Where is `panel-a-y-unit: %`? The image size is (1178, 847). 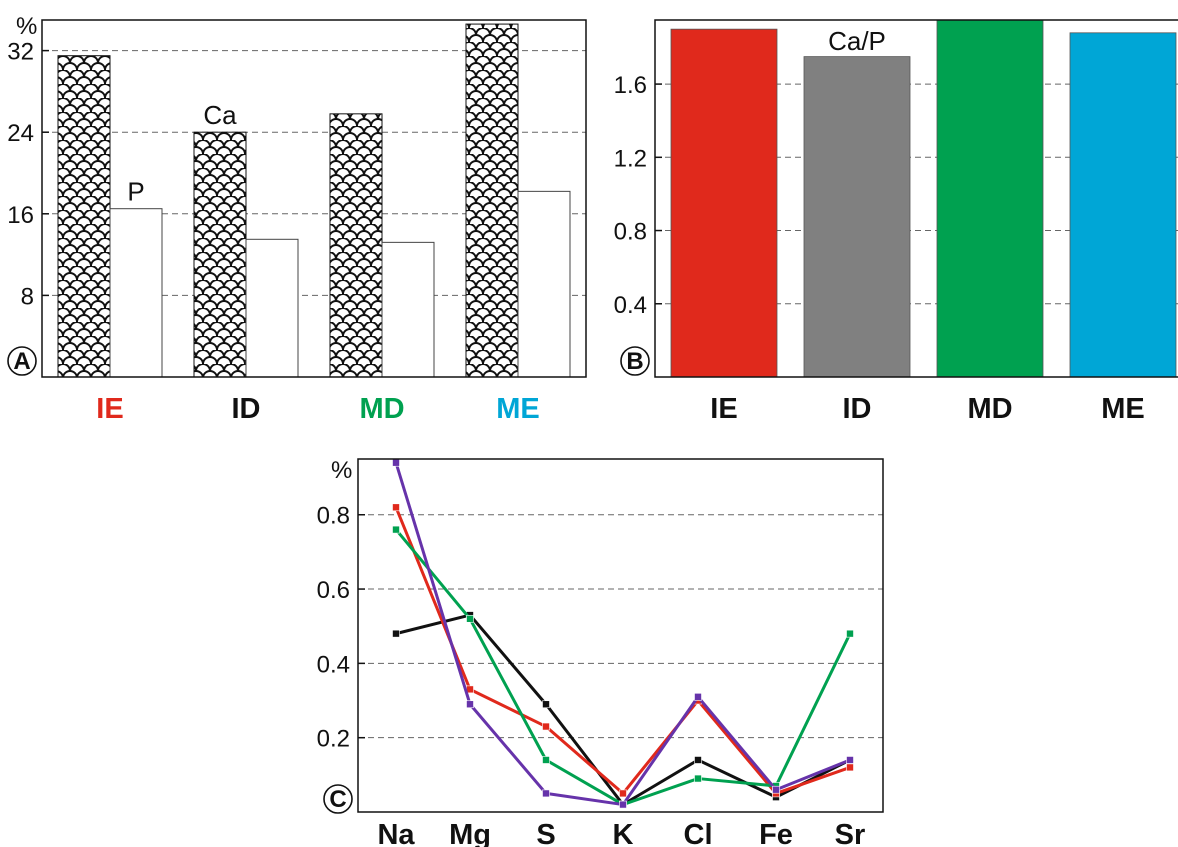
panel-a-y-unit: % is located at coordinates (26, 26).